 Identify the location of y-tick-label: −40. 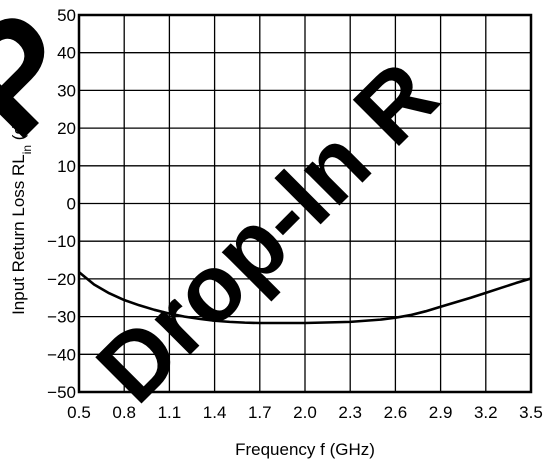
(61, 354).